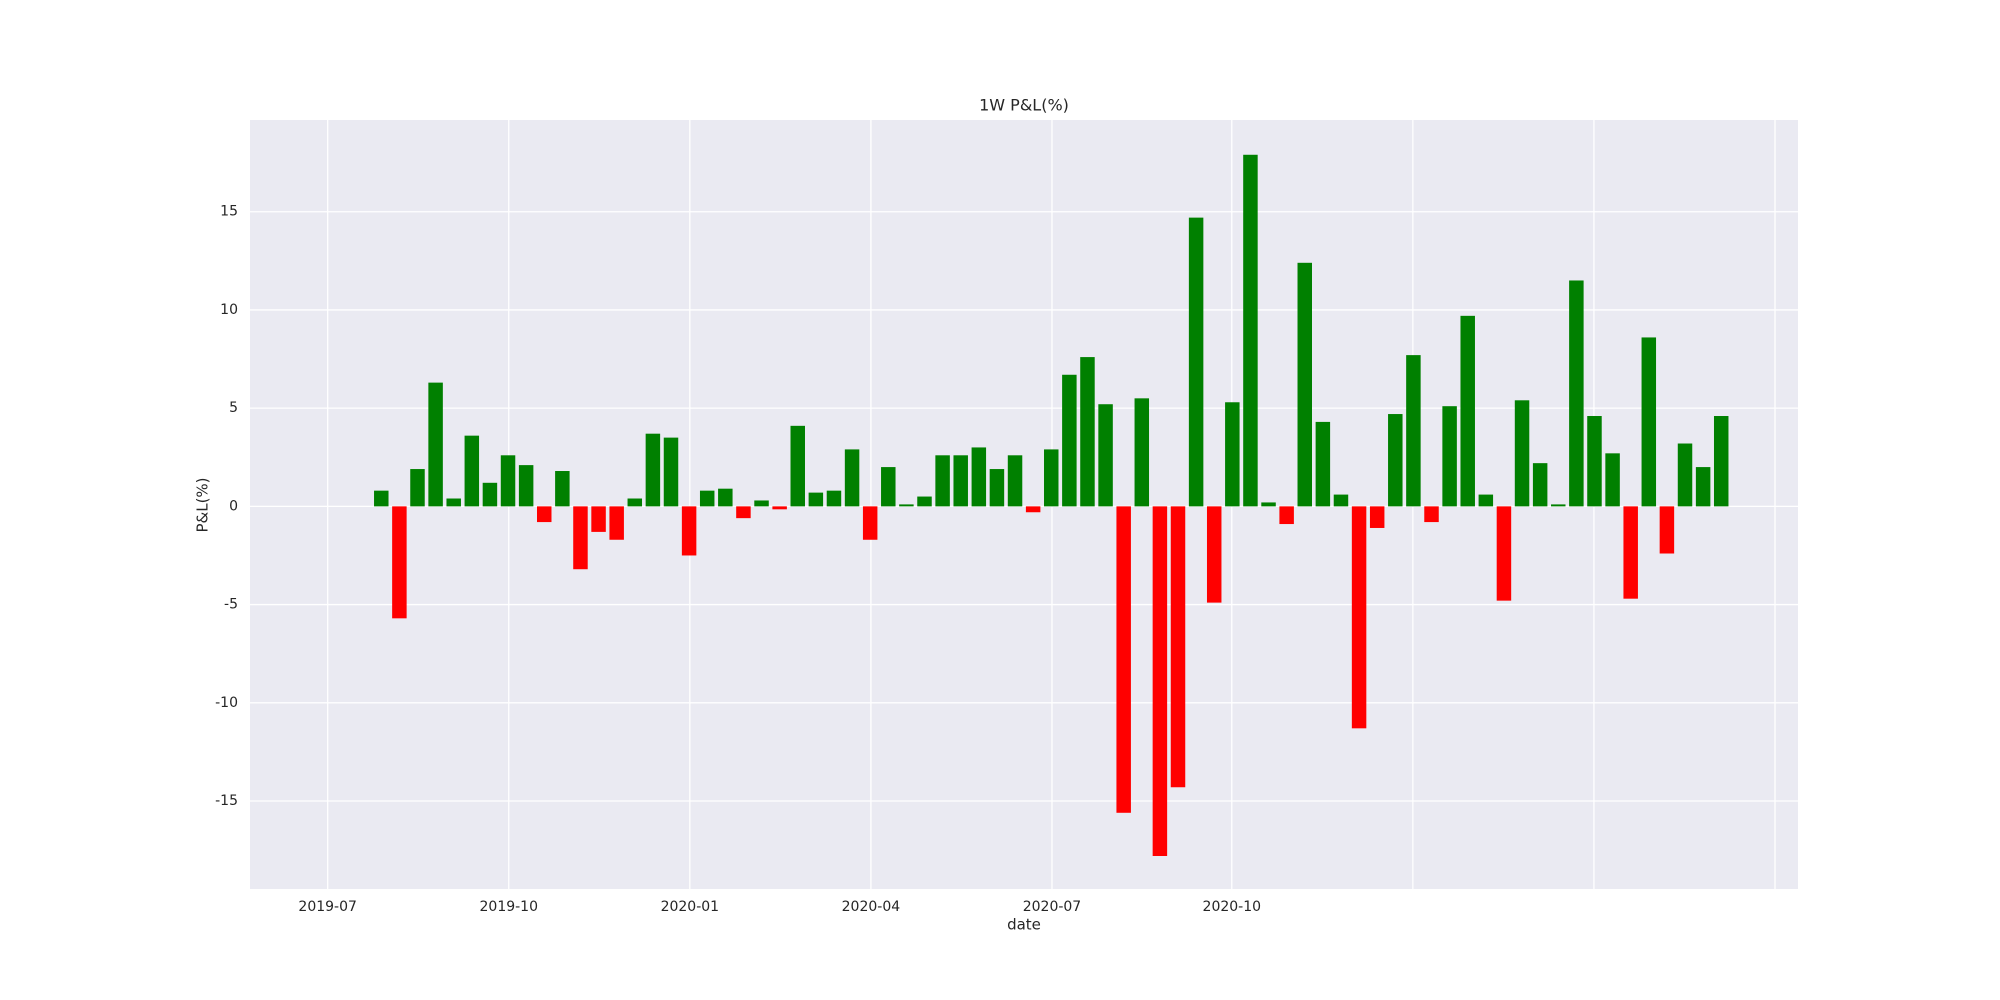 The image size is (2000, 1000). I want to click on y-tick-label: 0, so click(233, 506).